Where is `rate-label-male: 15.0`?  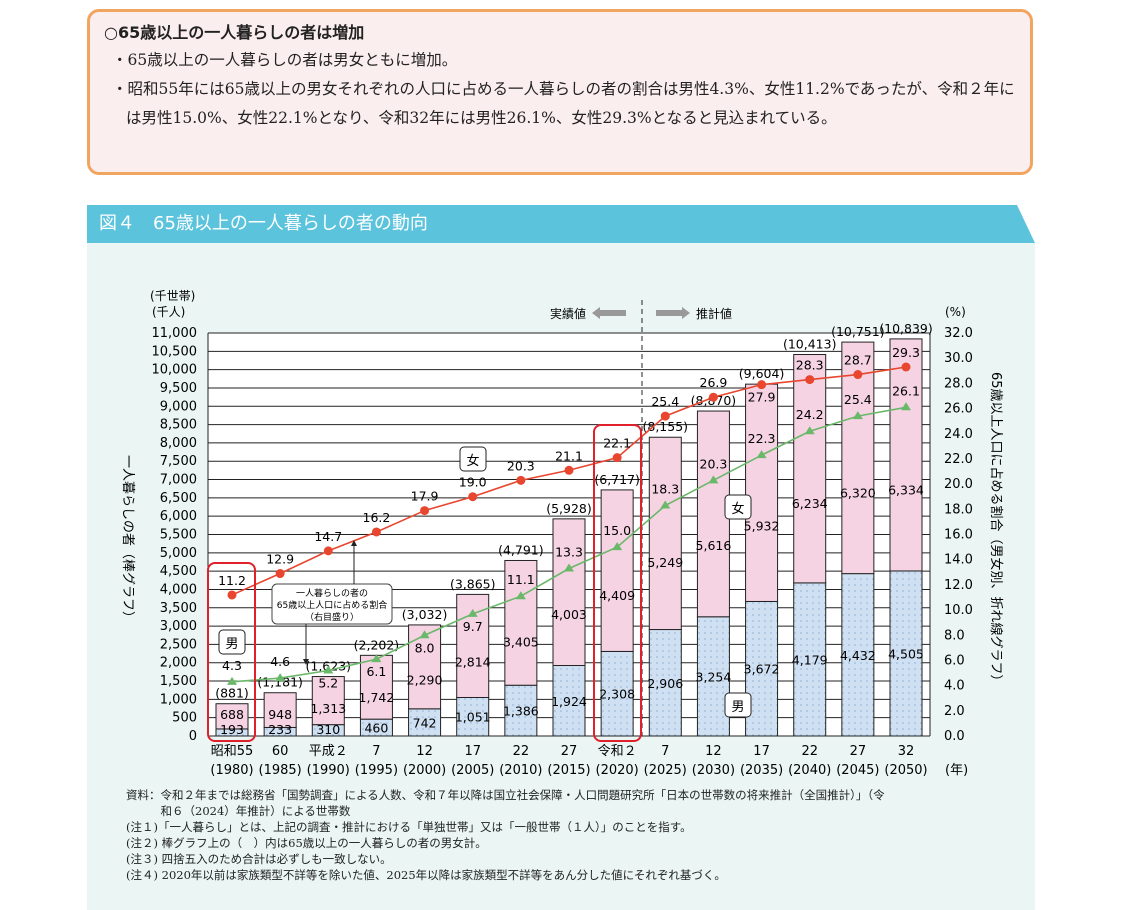 rate-label-male: 15.0 is located at coordinates (617, 530).